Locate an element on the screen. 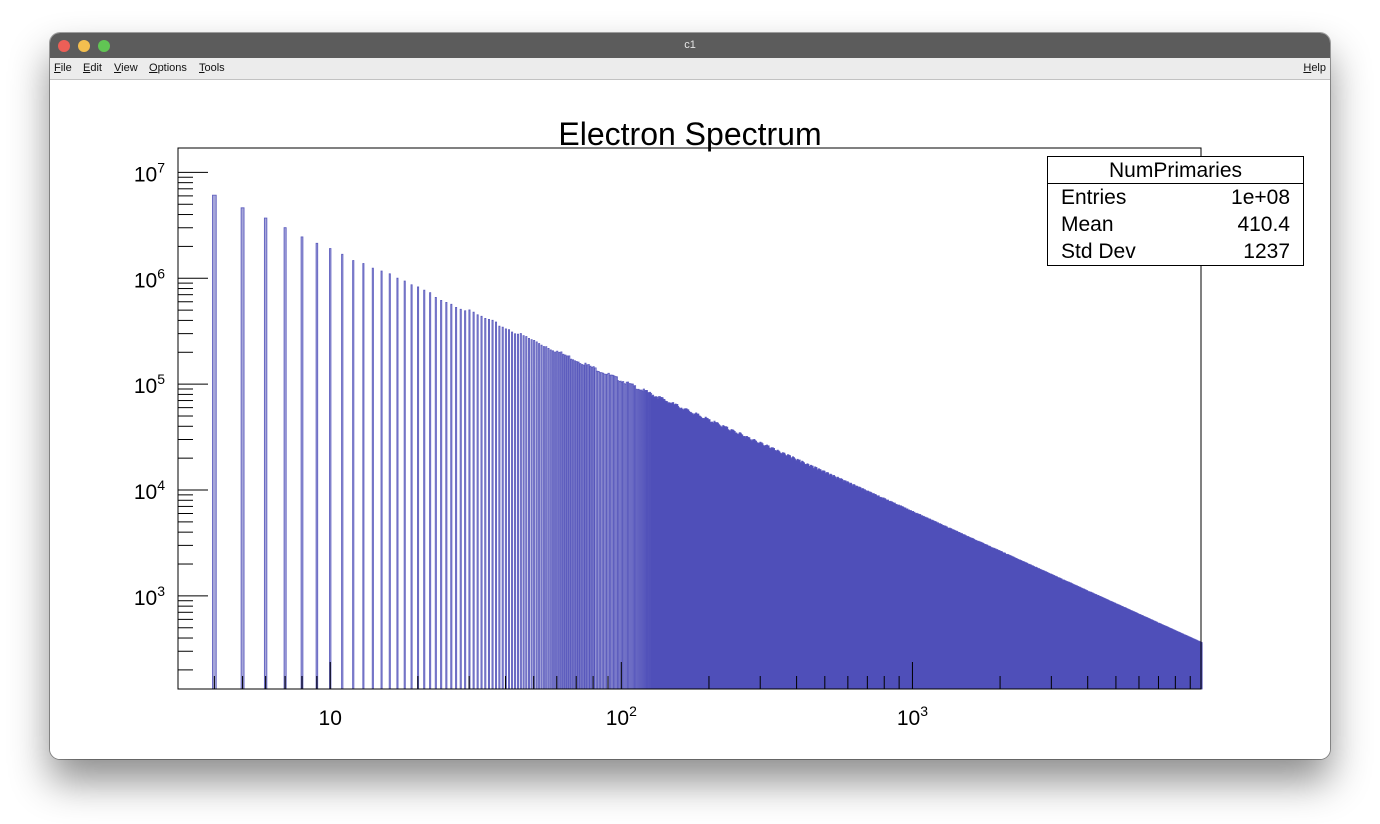  menu-options-label: ptions is located at coordinates (172, 68).